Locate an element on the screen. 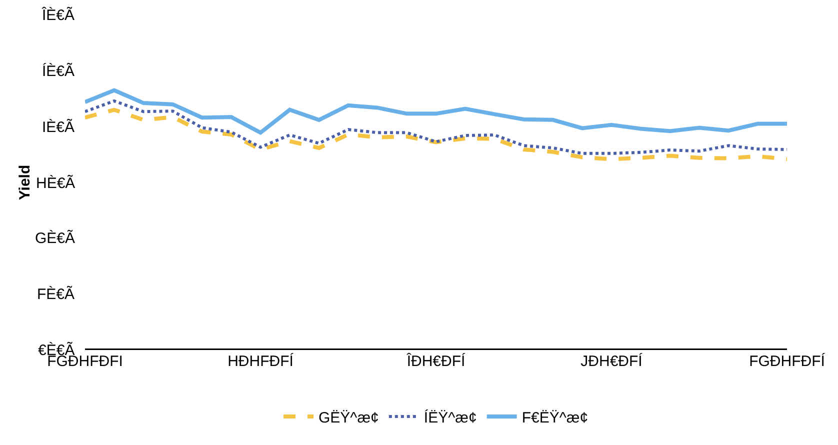  text: FÈ€Ã is located at coordinates (56, 294).